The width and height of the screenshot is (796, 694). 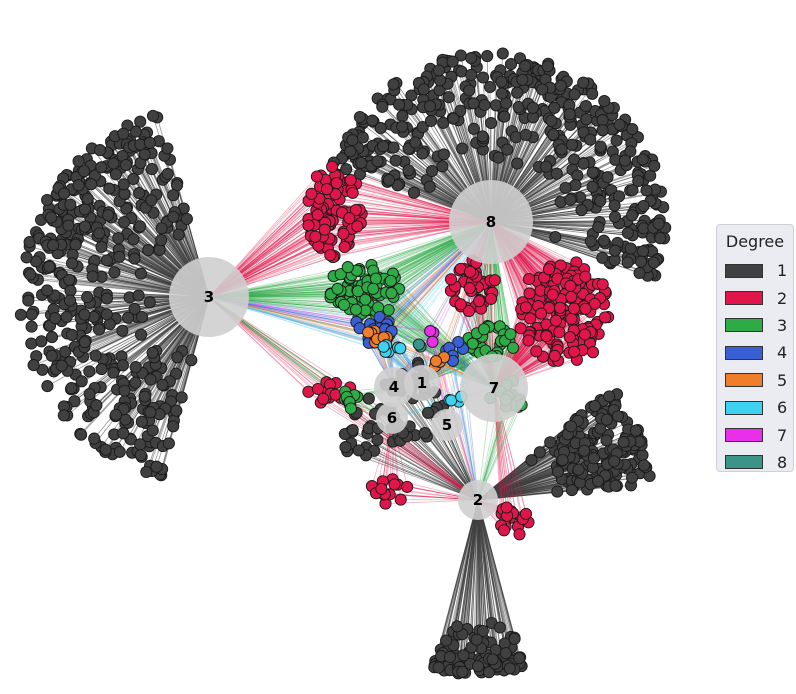 What do you see at coordinates (782, 353) in the screenshot?
I see `legend-label: 4` at bounding box center [782, 353].